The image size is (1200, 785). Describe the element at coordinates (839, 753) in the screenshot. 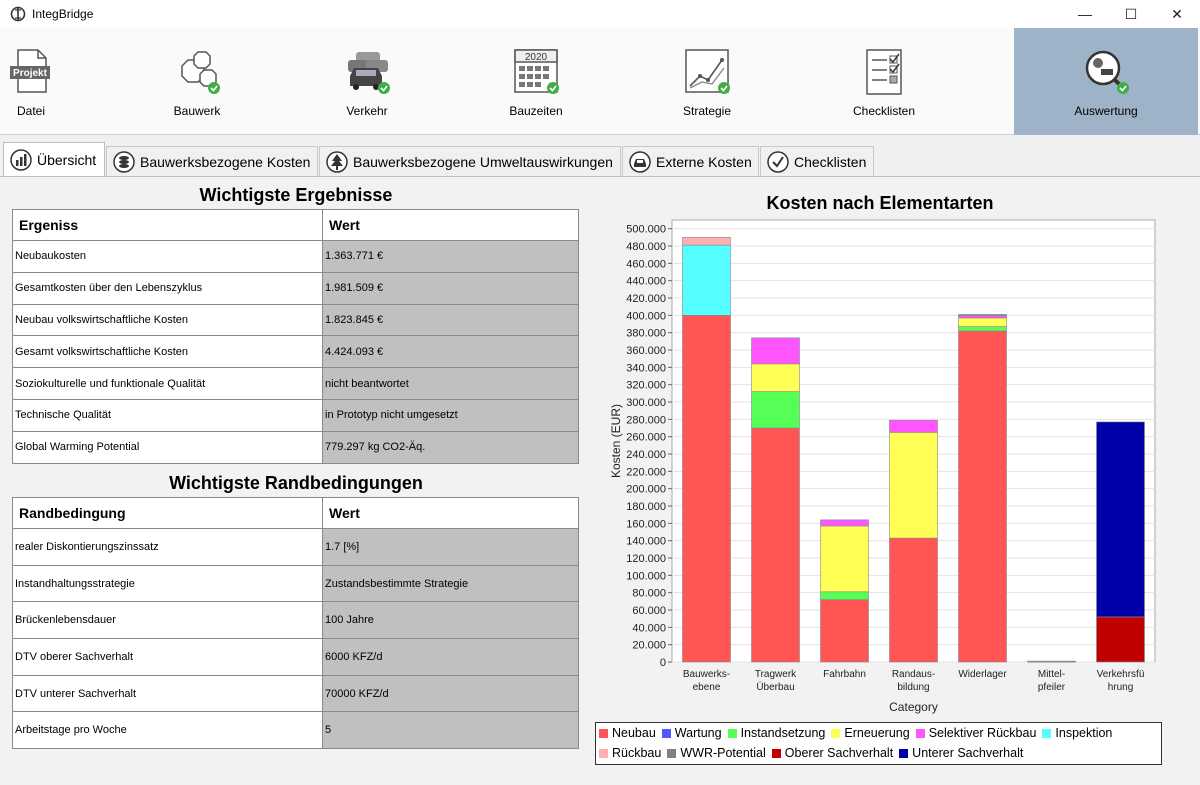

I see `legend-label: Oberer Sachverhalt` at that location.